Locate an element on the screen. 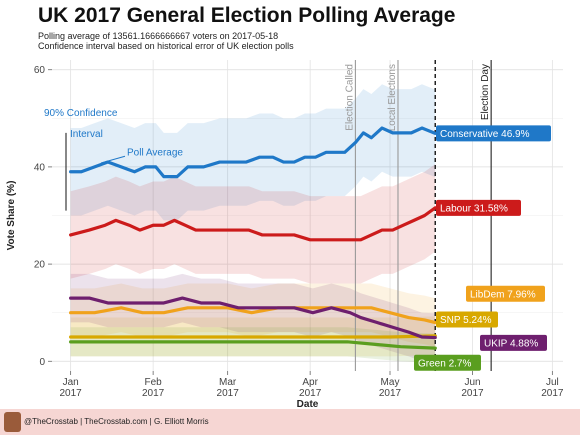 The height and width of the screenshot is (435, 580). end-label-text: UKIP 4.88% is located at coordinates (511, 343).